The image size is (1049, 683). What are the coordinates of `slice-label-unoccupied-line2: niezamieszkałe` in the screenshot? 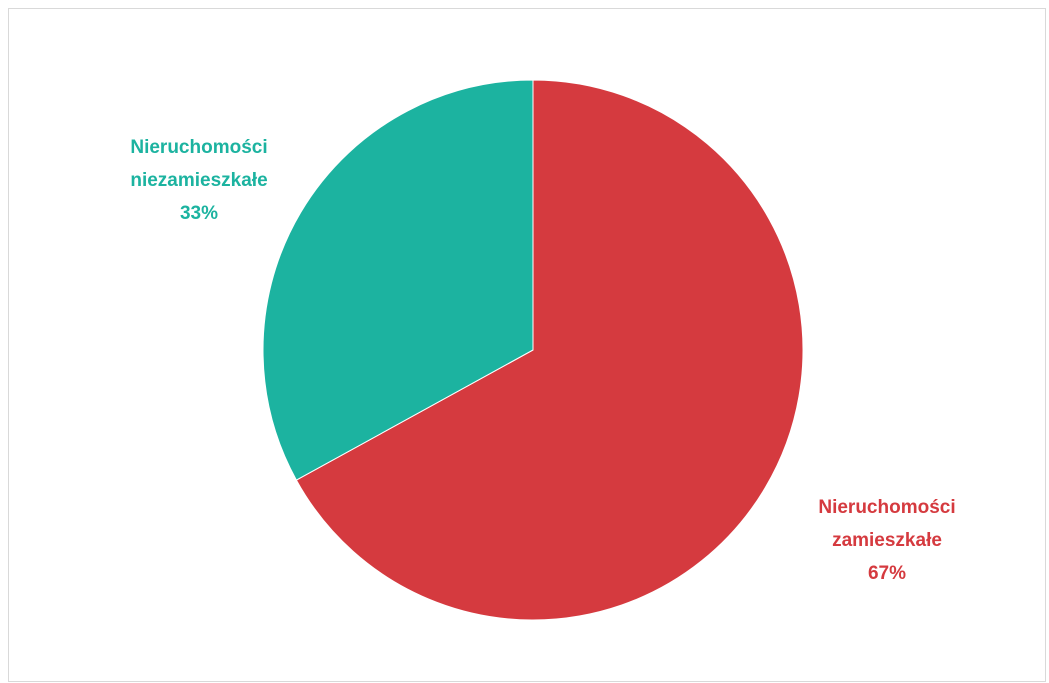 It's located at (199, 180).